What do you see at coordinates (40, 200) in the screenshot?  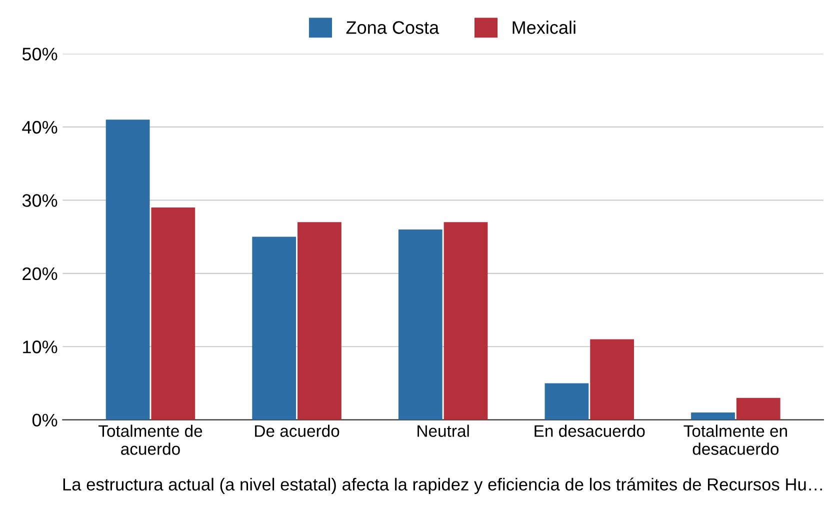 I see `y-tick-label: 30%` at bounding box center [40, 200].